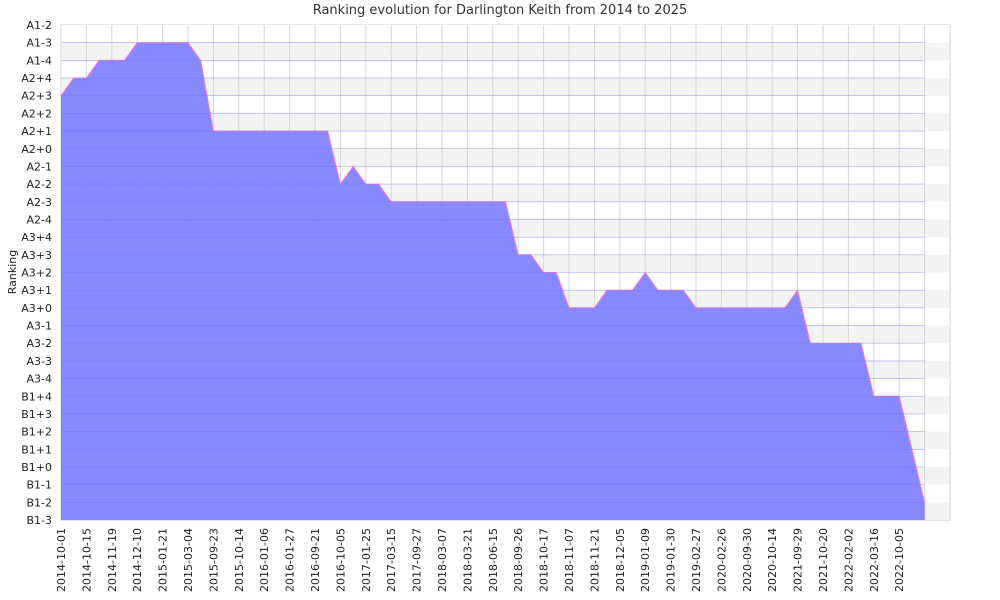  I want to click on y-axis-label: Ranking, so click(12, 272).